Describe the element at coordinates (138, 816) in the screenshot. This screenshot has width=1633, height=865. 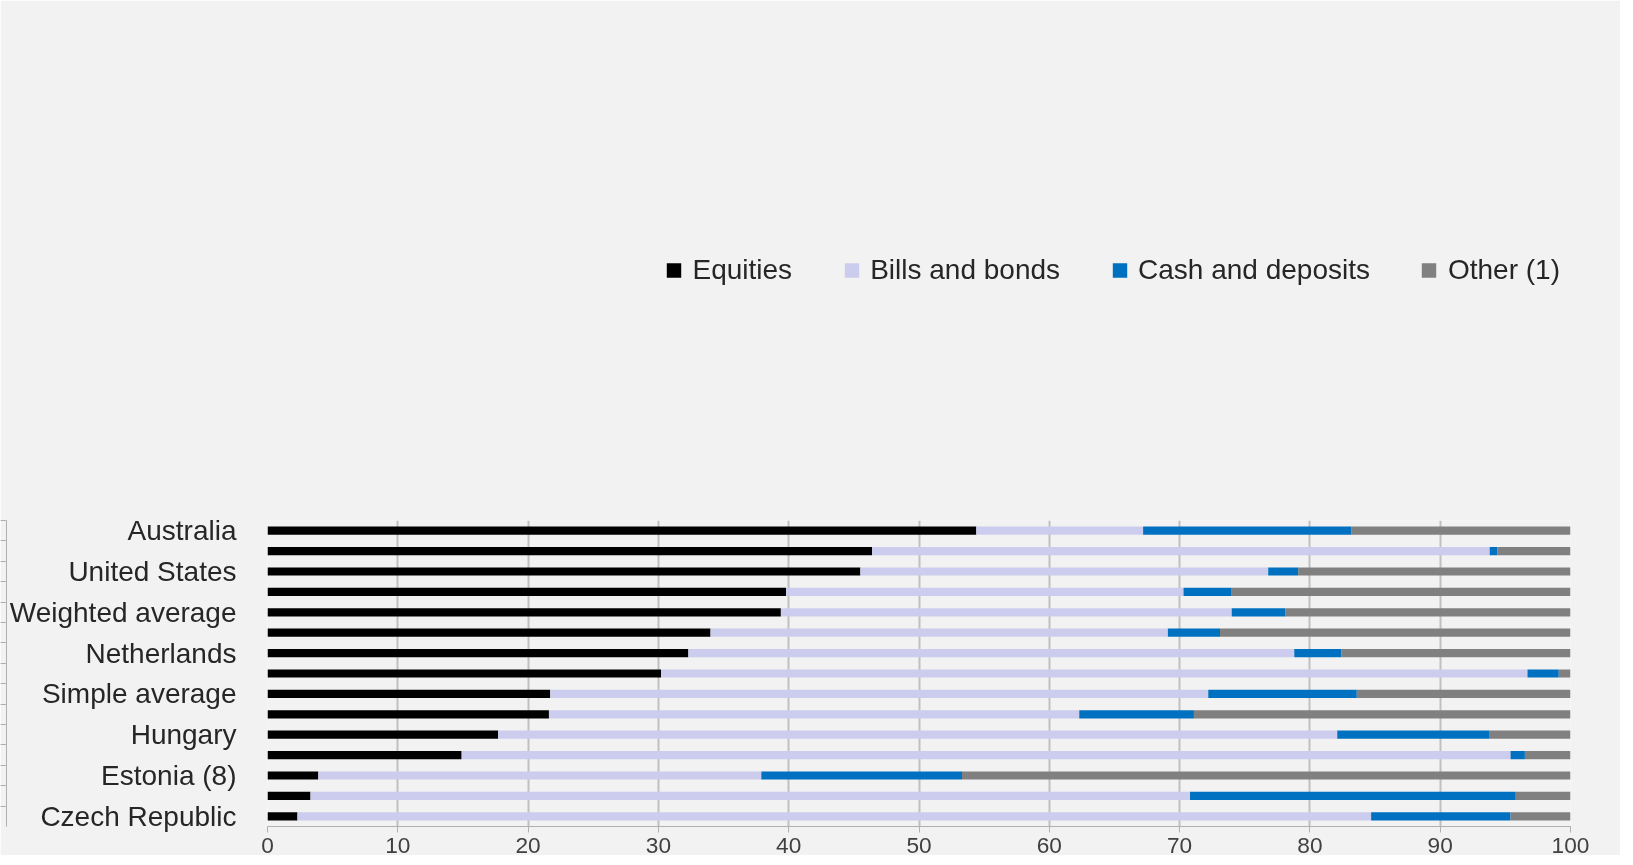
I see `y-tick-label: Czech Republic` at that location.